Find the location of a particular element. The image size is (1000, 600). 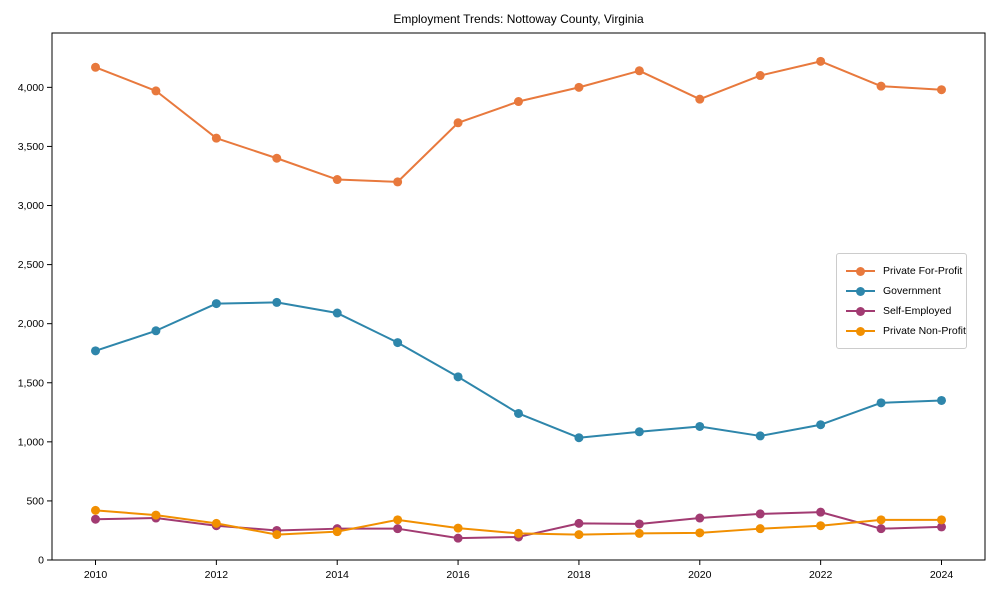

y-axis-tick-label: 4,000 is located at coordinates (31, 88).